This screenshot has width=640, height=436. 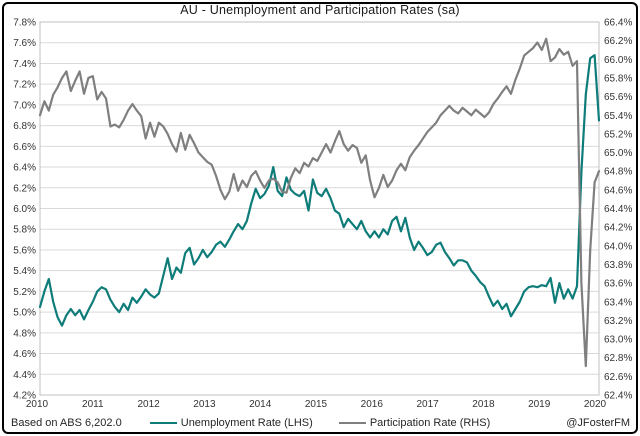 What do you see at coordinates (316, 404) in the screenshot?
I see `x-axis-label: 2015` at bounding box center [316, 404].